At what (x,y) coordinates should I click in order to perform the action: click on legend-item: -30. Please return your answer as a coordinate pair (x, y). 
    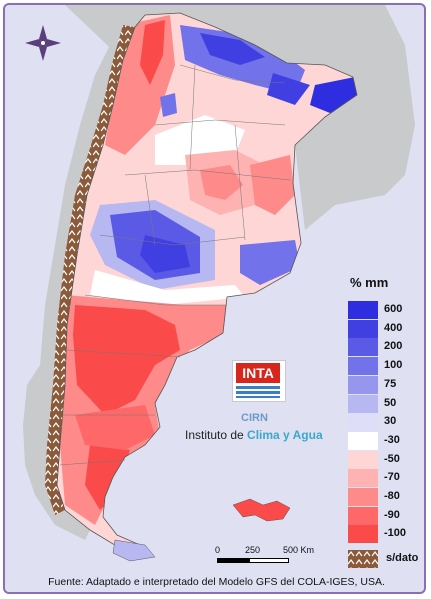
    Looking at the image, I should click on (383, 440).